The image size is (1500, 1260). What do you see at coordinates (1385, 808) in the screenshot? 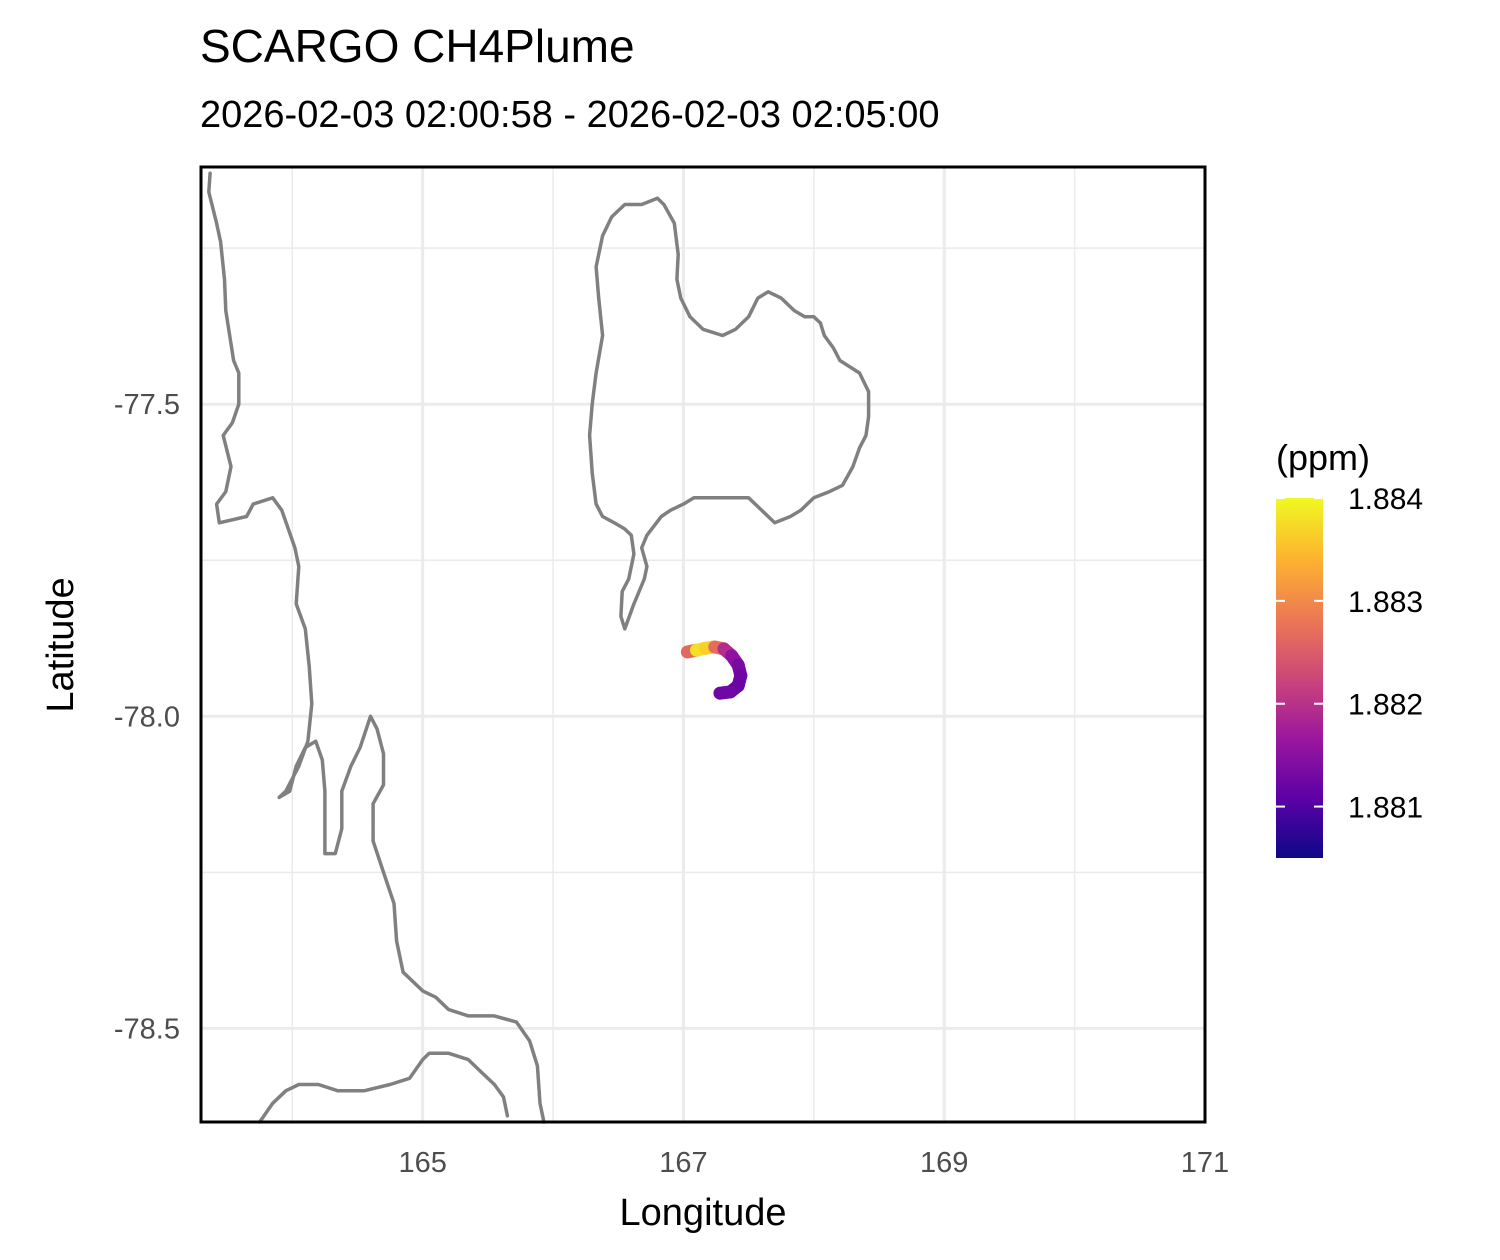
I see `colorbar-tick-label: 1.881` at bounding box center [1385, 808].